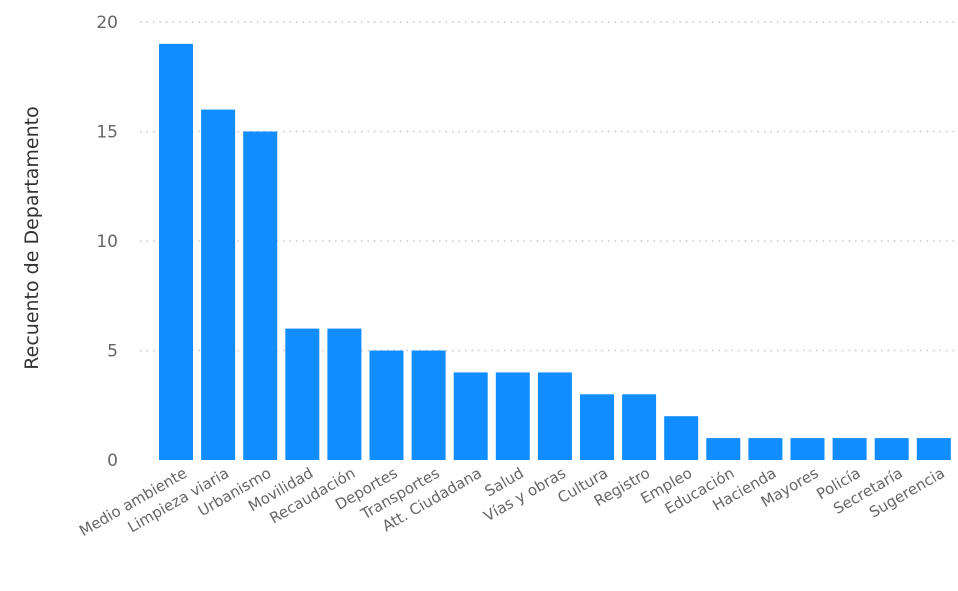  I want to click on y-axis-label: Recuento de Departamento, so click(32, 237).